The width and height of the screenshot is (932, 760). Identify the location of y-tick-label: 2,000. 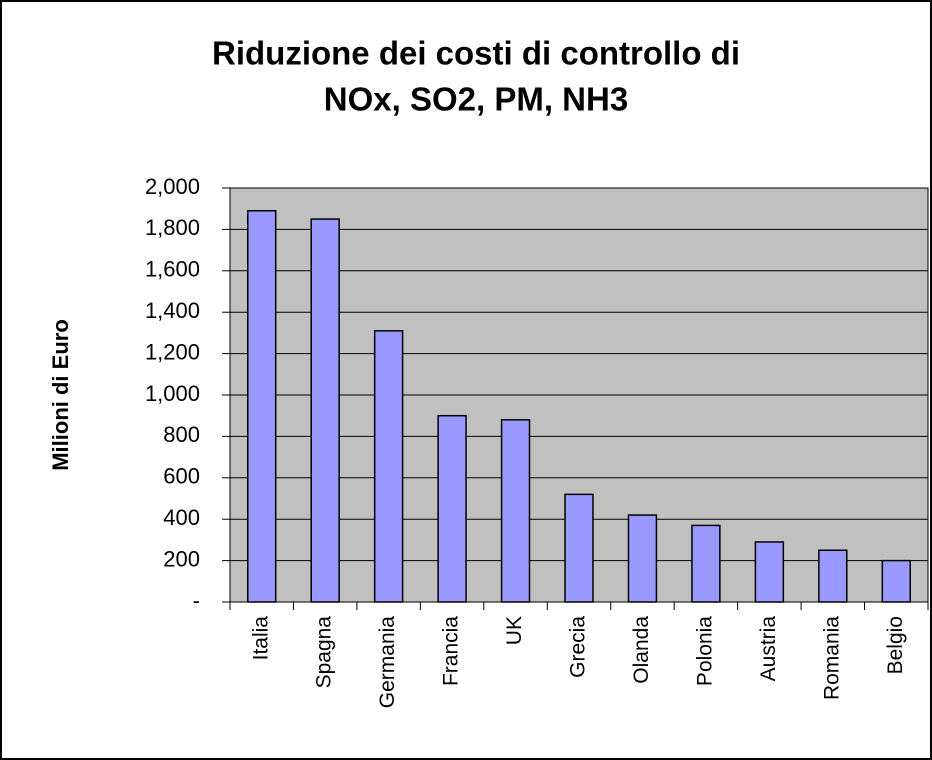
(172, 186).